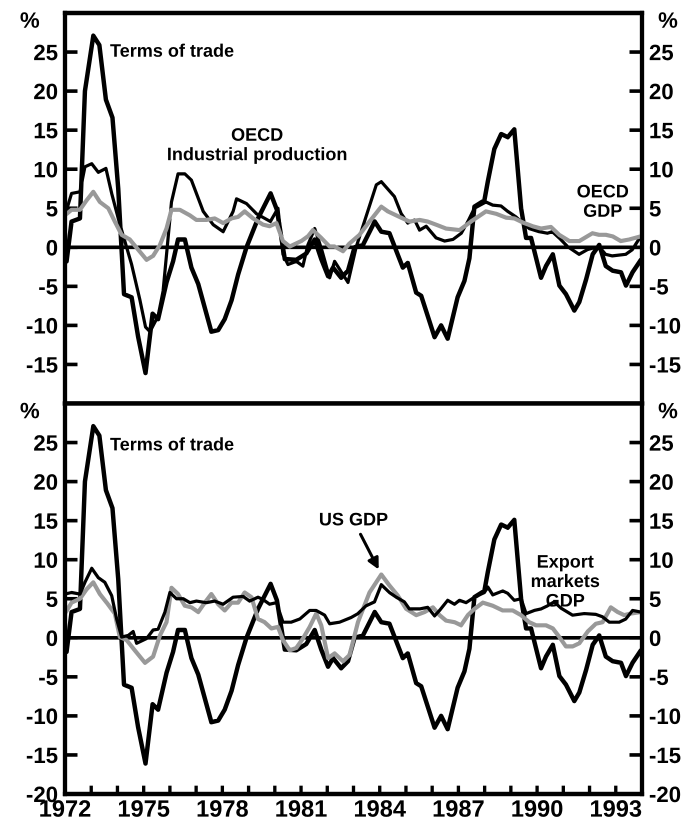 The width and height of the screenshot is (694, 828). Describe the element at coordinates (65, 808) in the screenshot. I see `x-tick-label: 1972` at that location.